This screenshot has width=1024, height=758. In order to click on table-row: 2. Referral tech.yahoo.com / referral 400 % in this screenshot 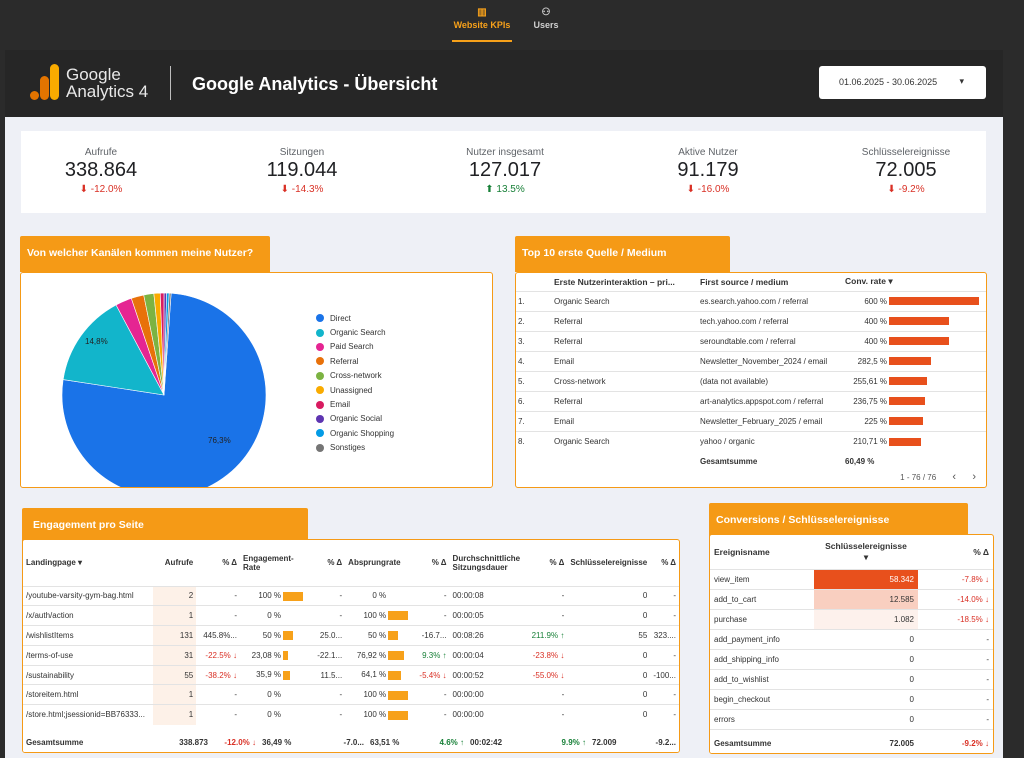, I will do `click(751, 320)`.